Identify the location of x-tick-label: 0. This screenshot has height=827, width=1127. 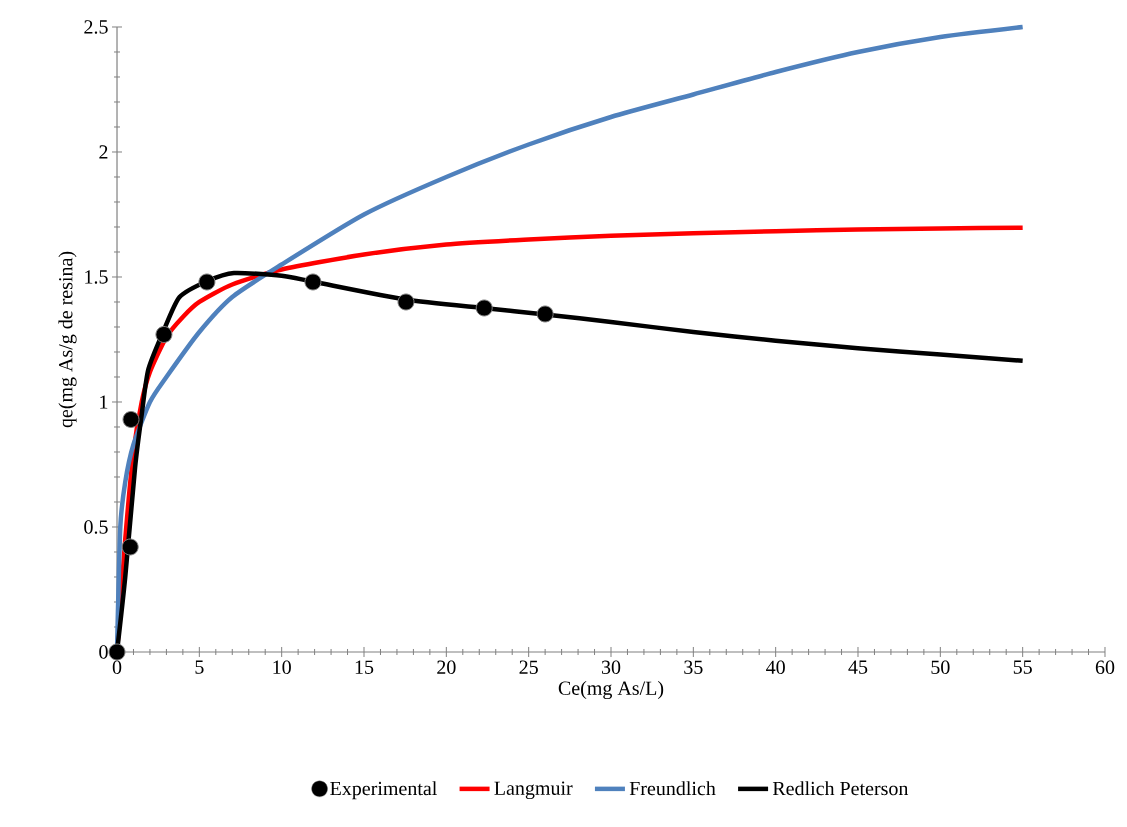
(117, 667).